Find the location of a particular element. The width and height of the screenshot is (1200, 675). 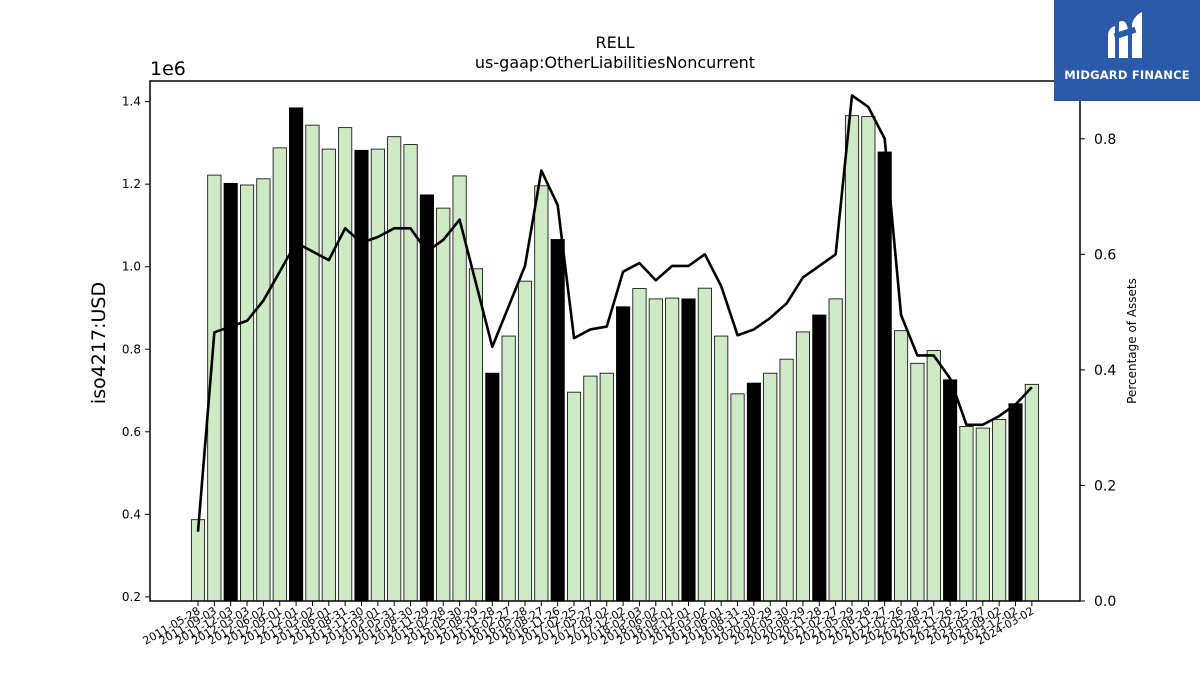

chart-subtitle: us-gaap:OtherLiabilitiesNoncurrent is located at coordinates (615, 62).